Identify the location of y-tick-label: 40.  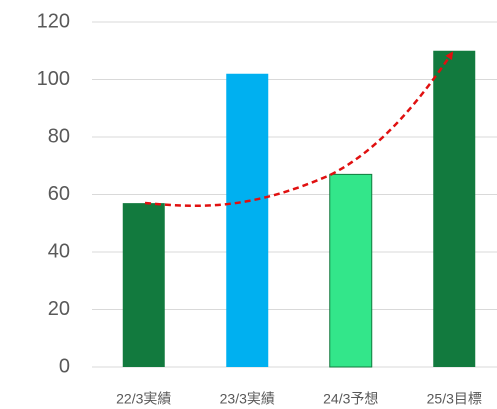
(59, 251).